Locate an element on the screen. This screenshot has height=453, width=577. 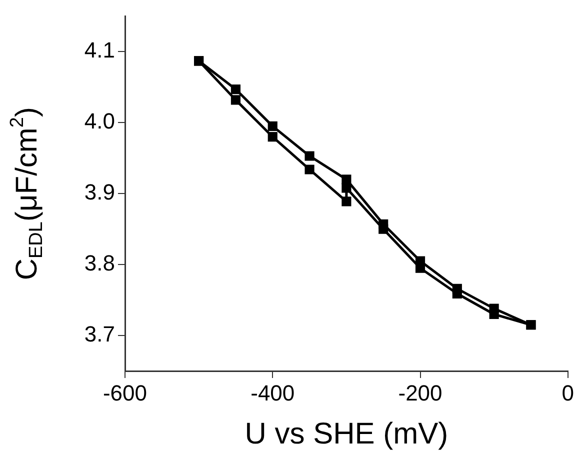
x-tick-label: -400 is located at coordinates (272, 393).